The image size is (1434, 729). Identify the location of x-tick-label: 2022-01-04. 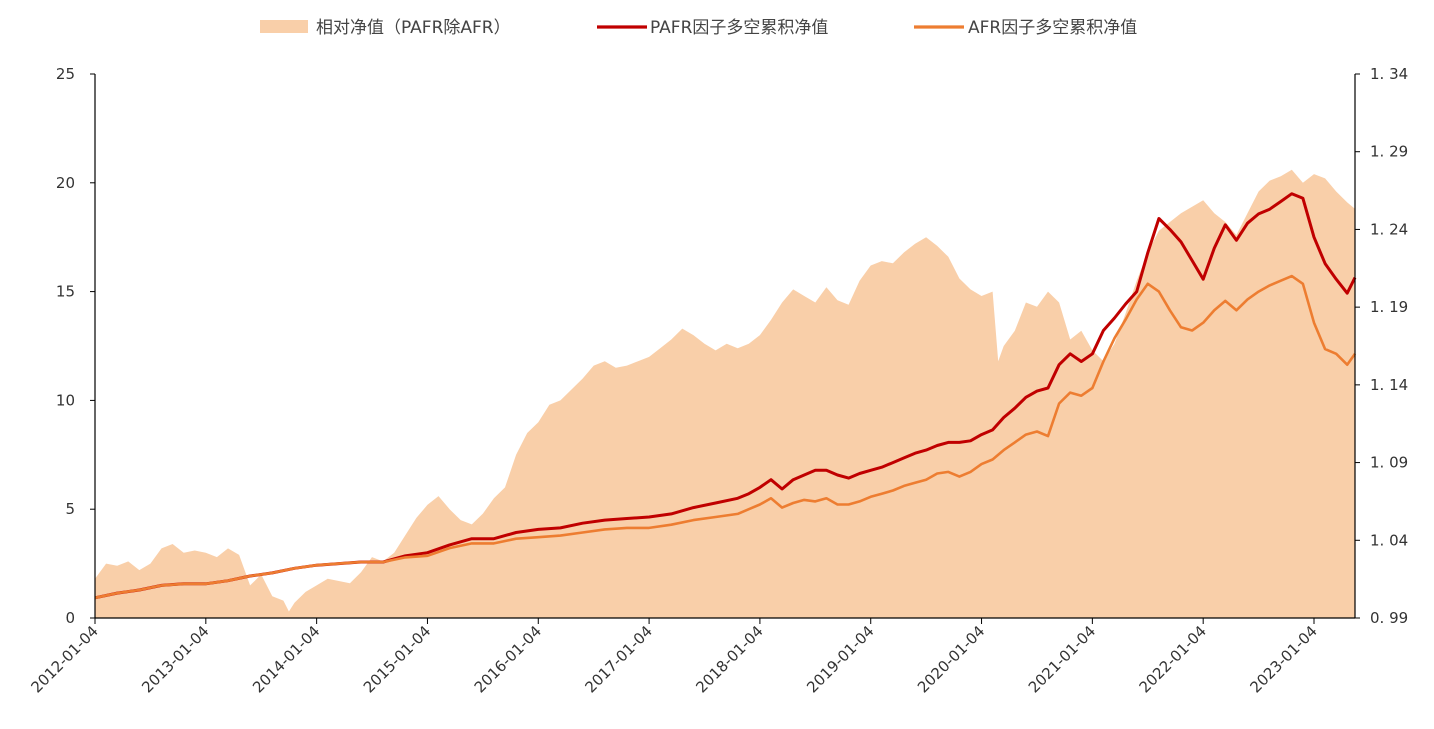
(1173, 659).